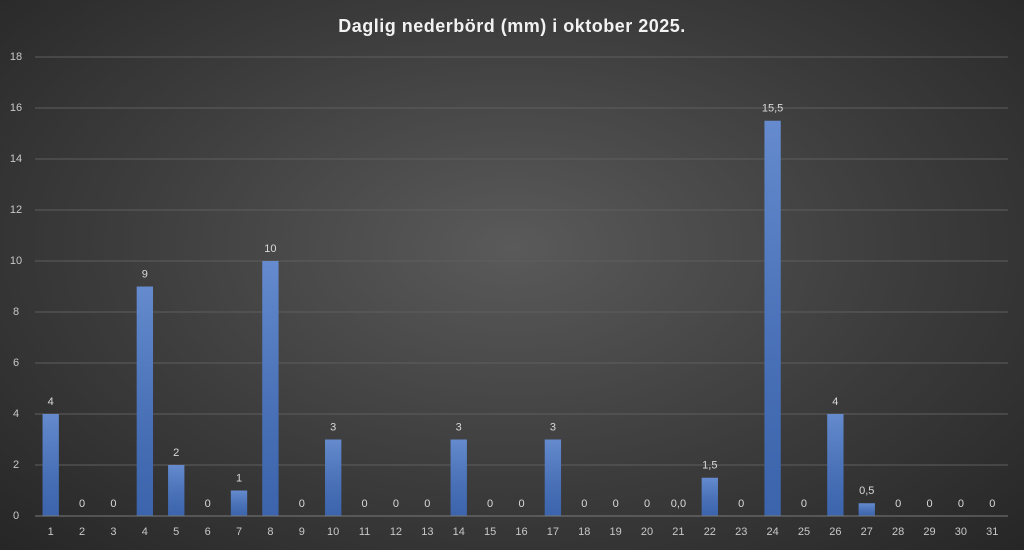 The width and height of the screenshot is (1024, 550). What do you see at coordinates (176, 453) in the screenshot?
I see `data-label: 2` at bounding box center [176, 453].